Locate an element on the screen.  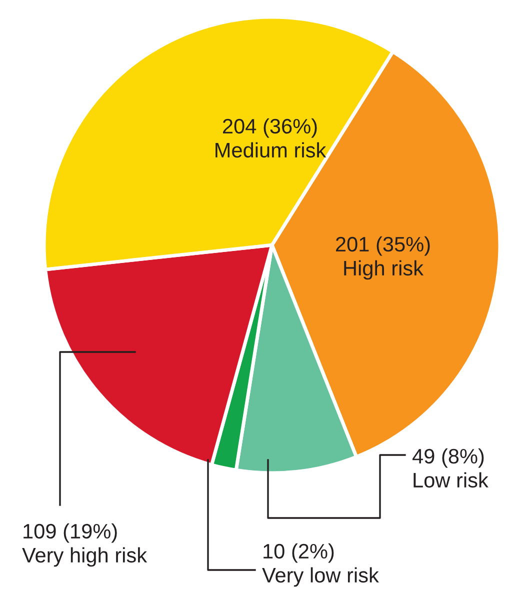
slice-label: Very low risk is located at coordinates (320, 577).